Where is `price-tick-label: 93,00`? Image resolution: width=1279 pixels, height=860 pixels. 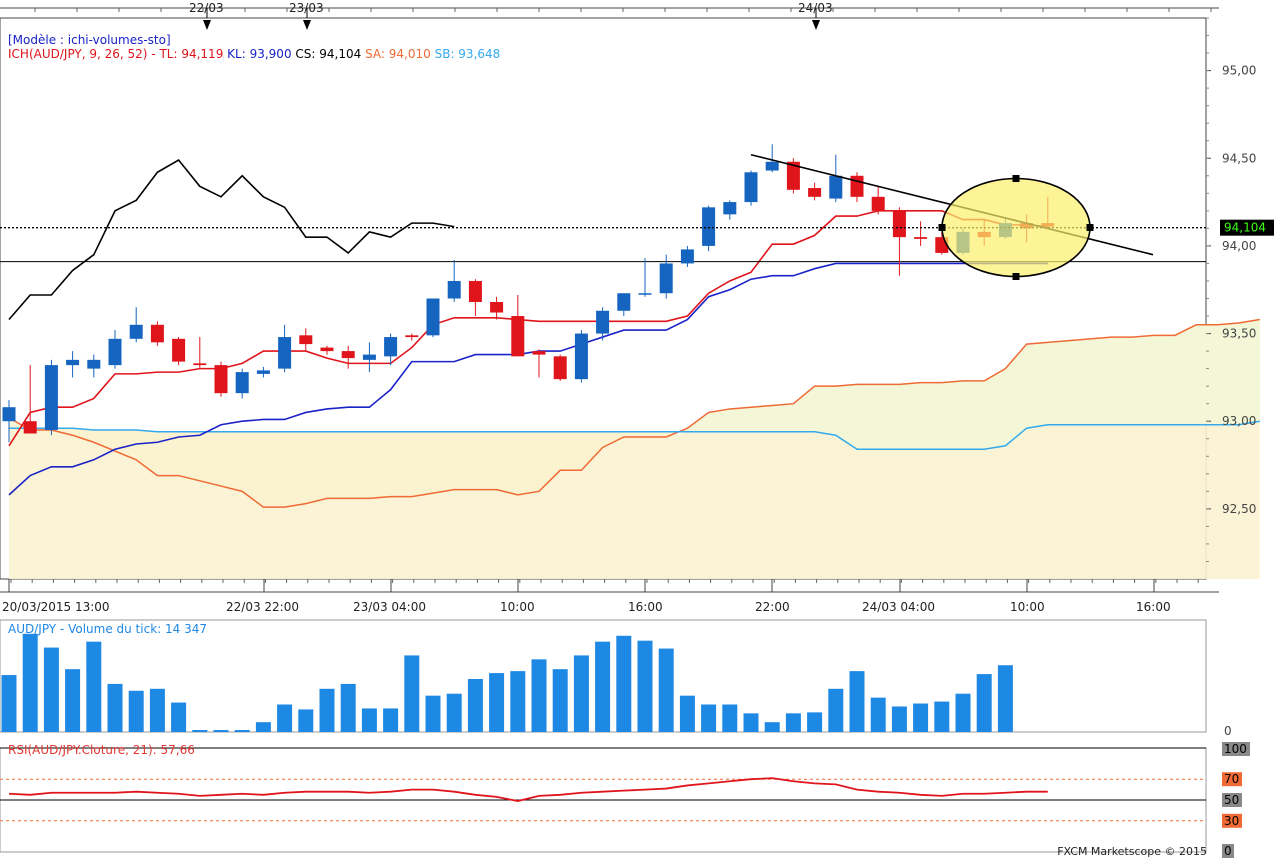 price-tick-label: 93,00 is located at coordinates (1239, 421).